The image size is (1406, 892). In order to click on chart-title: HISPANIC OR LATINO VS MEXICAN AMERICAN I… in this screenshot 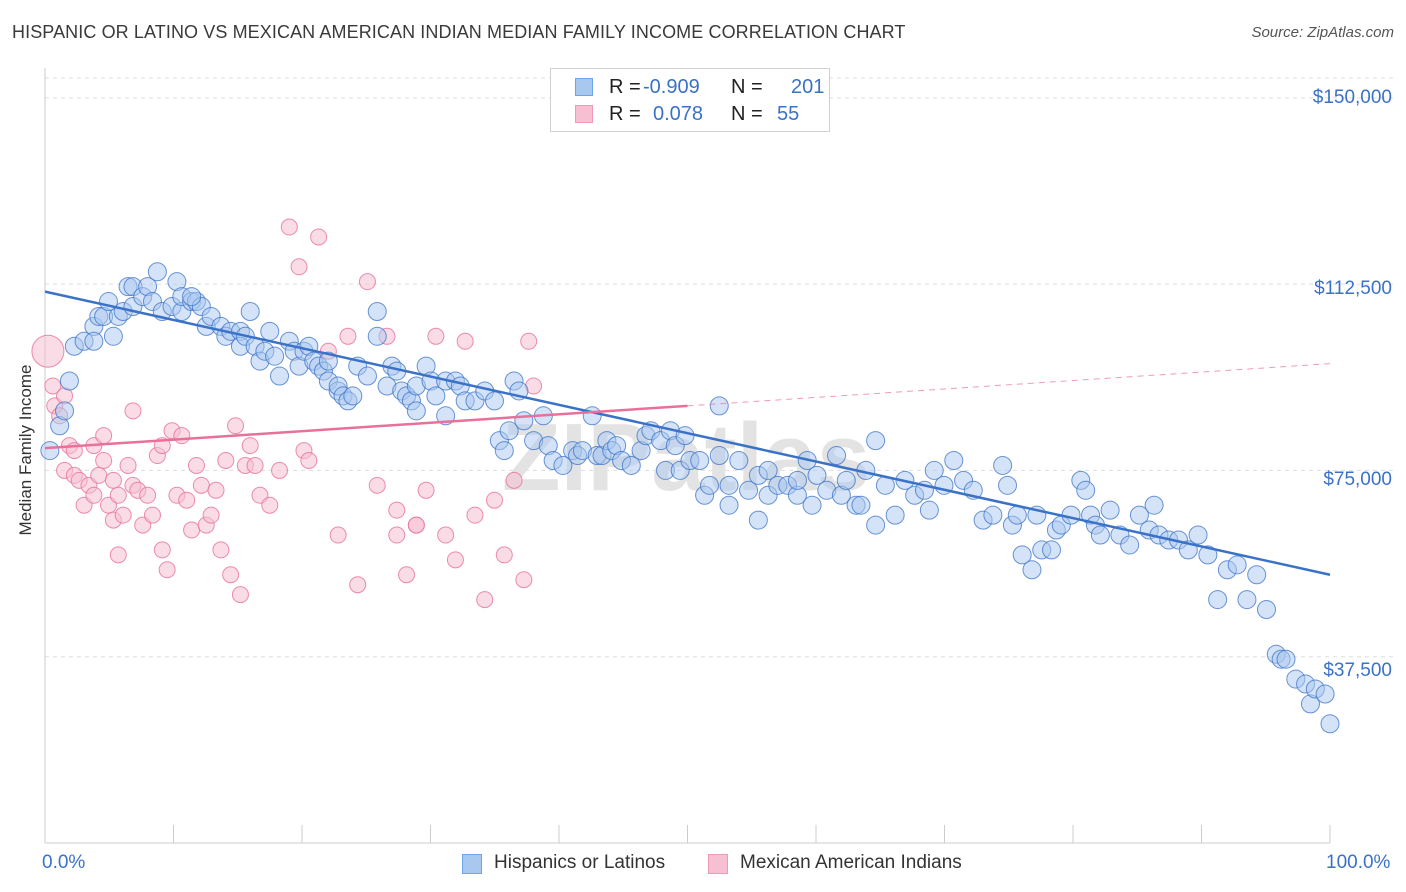, I will do `click(459, 32)`.